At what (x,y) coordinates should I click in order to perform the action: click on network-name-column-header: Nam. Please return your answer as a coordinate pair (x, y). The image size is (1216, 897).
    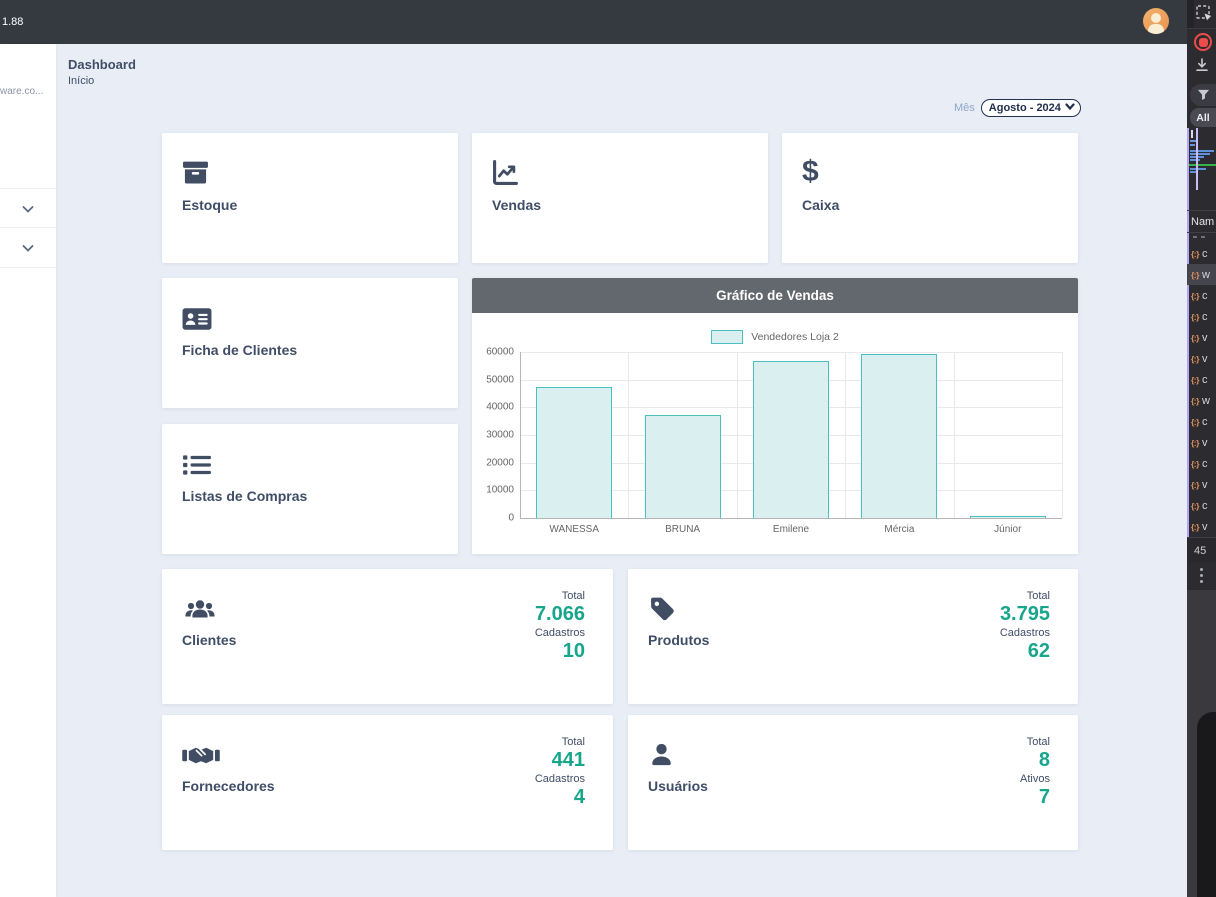
    Looking at the image, I should click on (1201, 221).